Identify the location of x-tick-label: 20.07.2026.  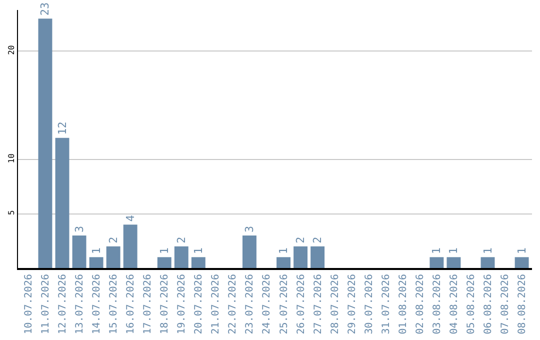
(199, 304).